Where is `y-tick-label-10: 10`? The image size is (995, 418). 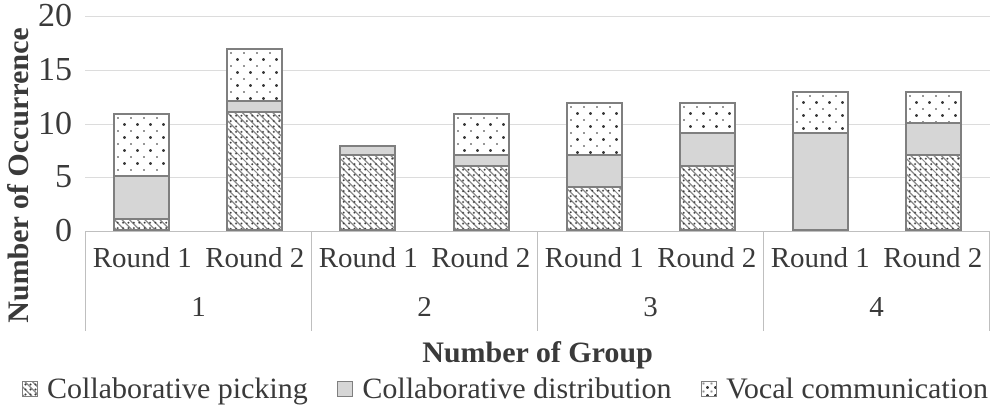
y-tick-label-10: 10 is located at coordinates (55, 123).